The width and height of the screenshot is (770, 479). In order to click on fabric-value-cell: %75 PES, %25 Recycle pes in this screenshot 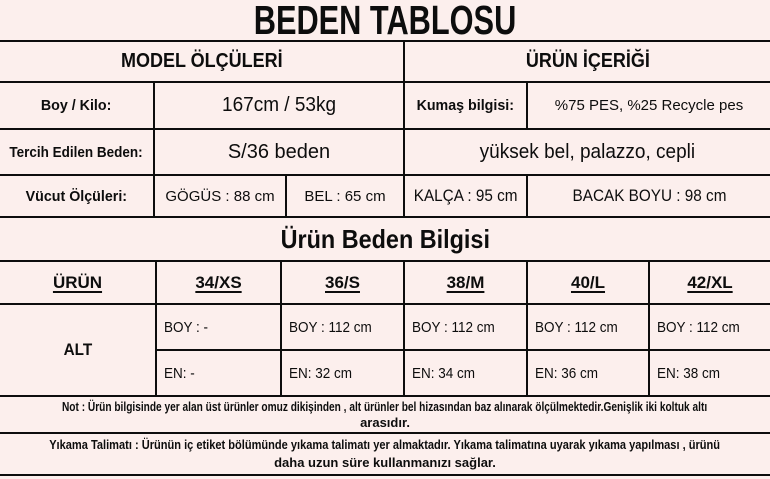, I will do `click(649, 105)`.